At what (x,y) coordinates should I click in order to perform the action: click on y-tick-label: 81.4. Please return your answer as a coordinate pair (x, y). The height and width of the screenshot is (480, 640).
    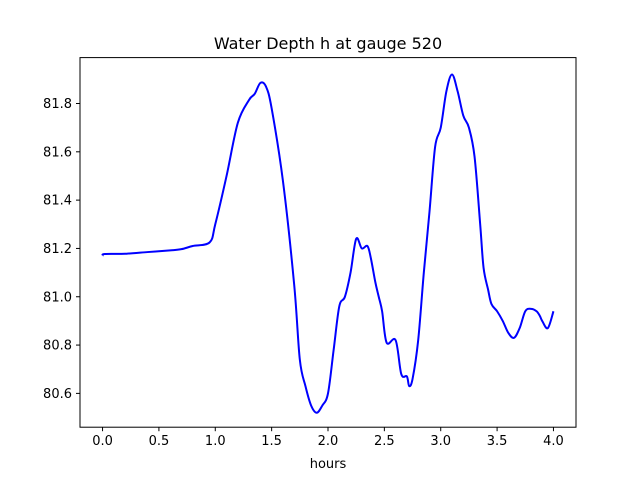
    Looking at the image, I should click on (57, 201).